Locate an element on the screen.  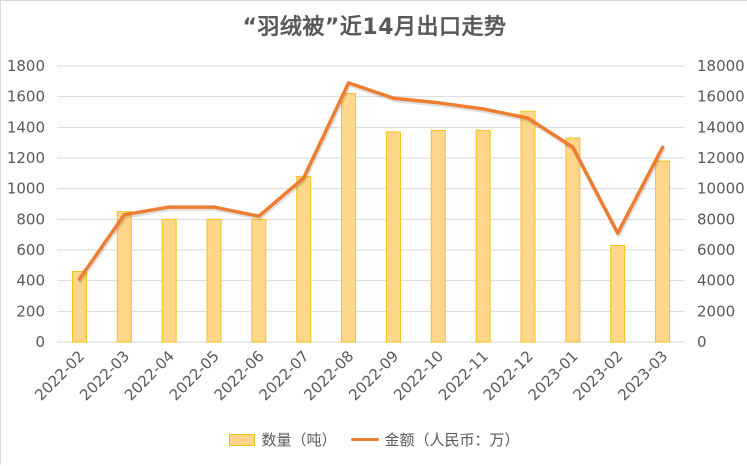
y-right-tick: 16000 is located at coordinates (721, 97).